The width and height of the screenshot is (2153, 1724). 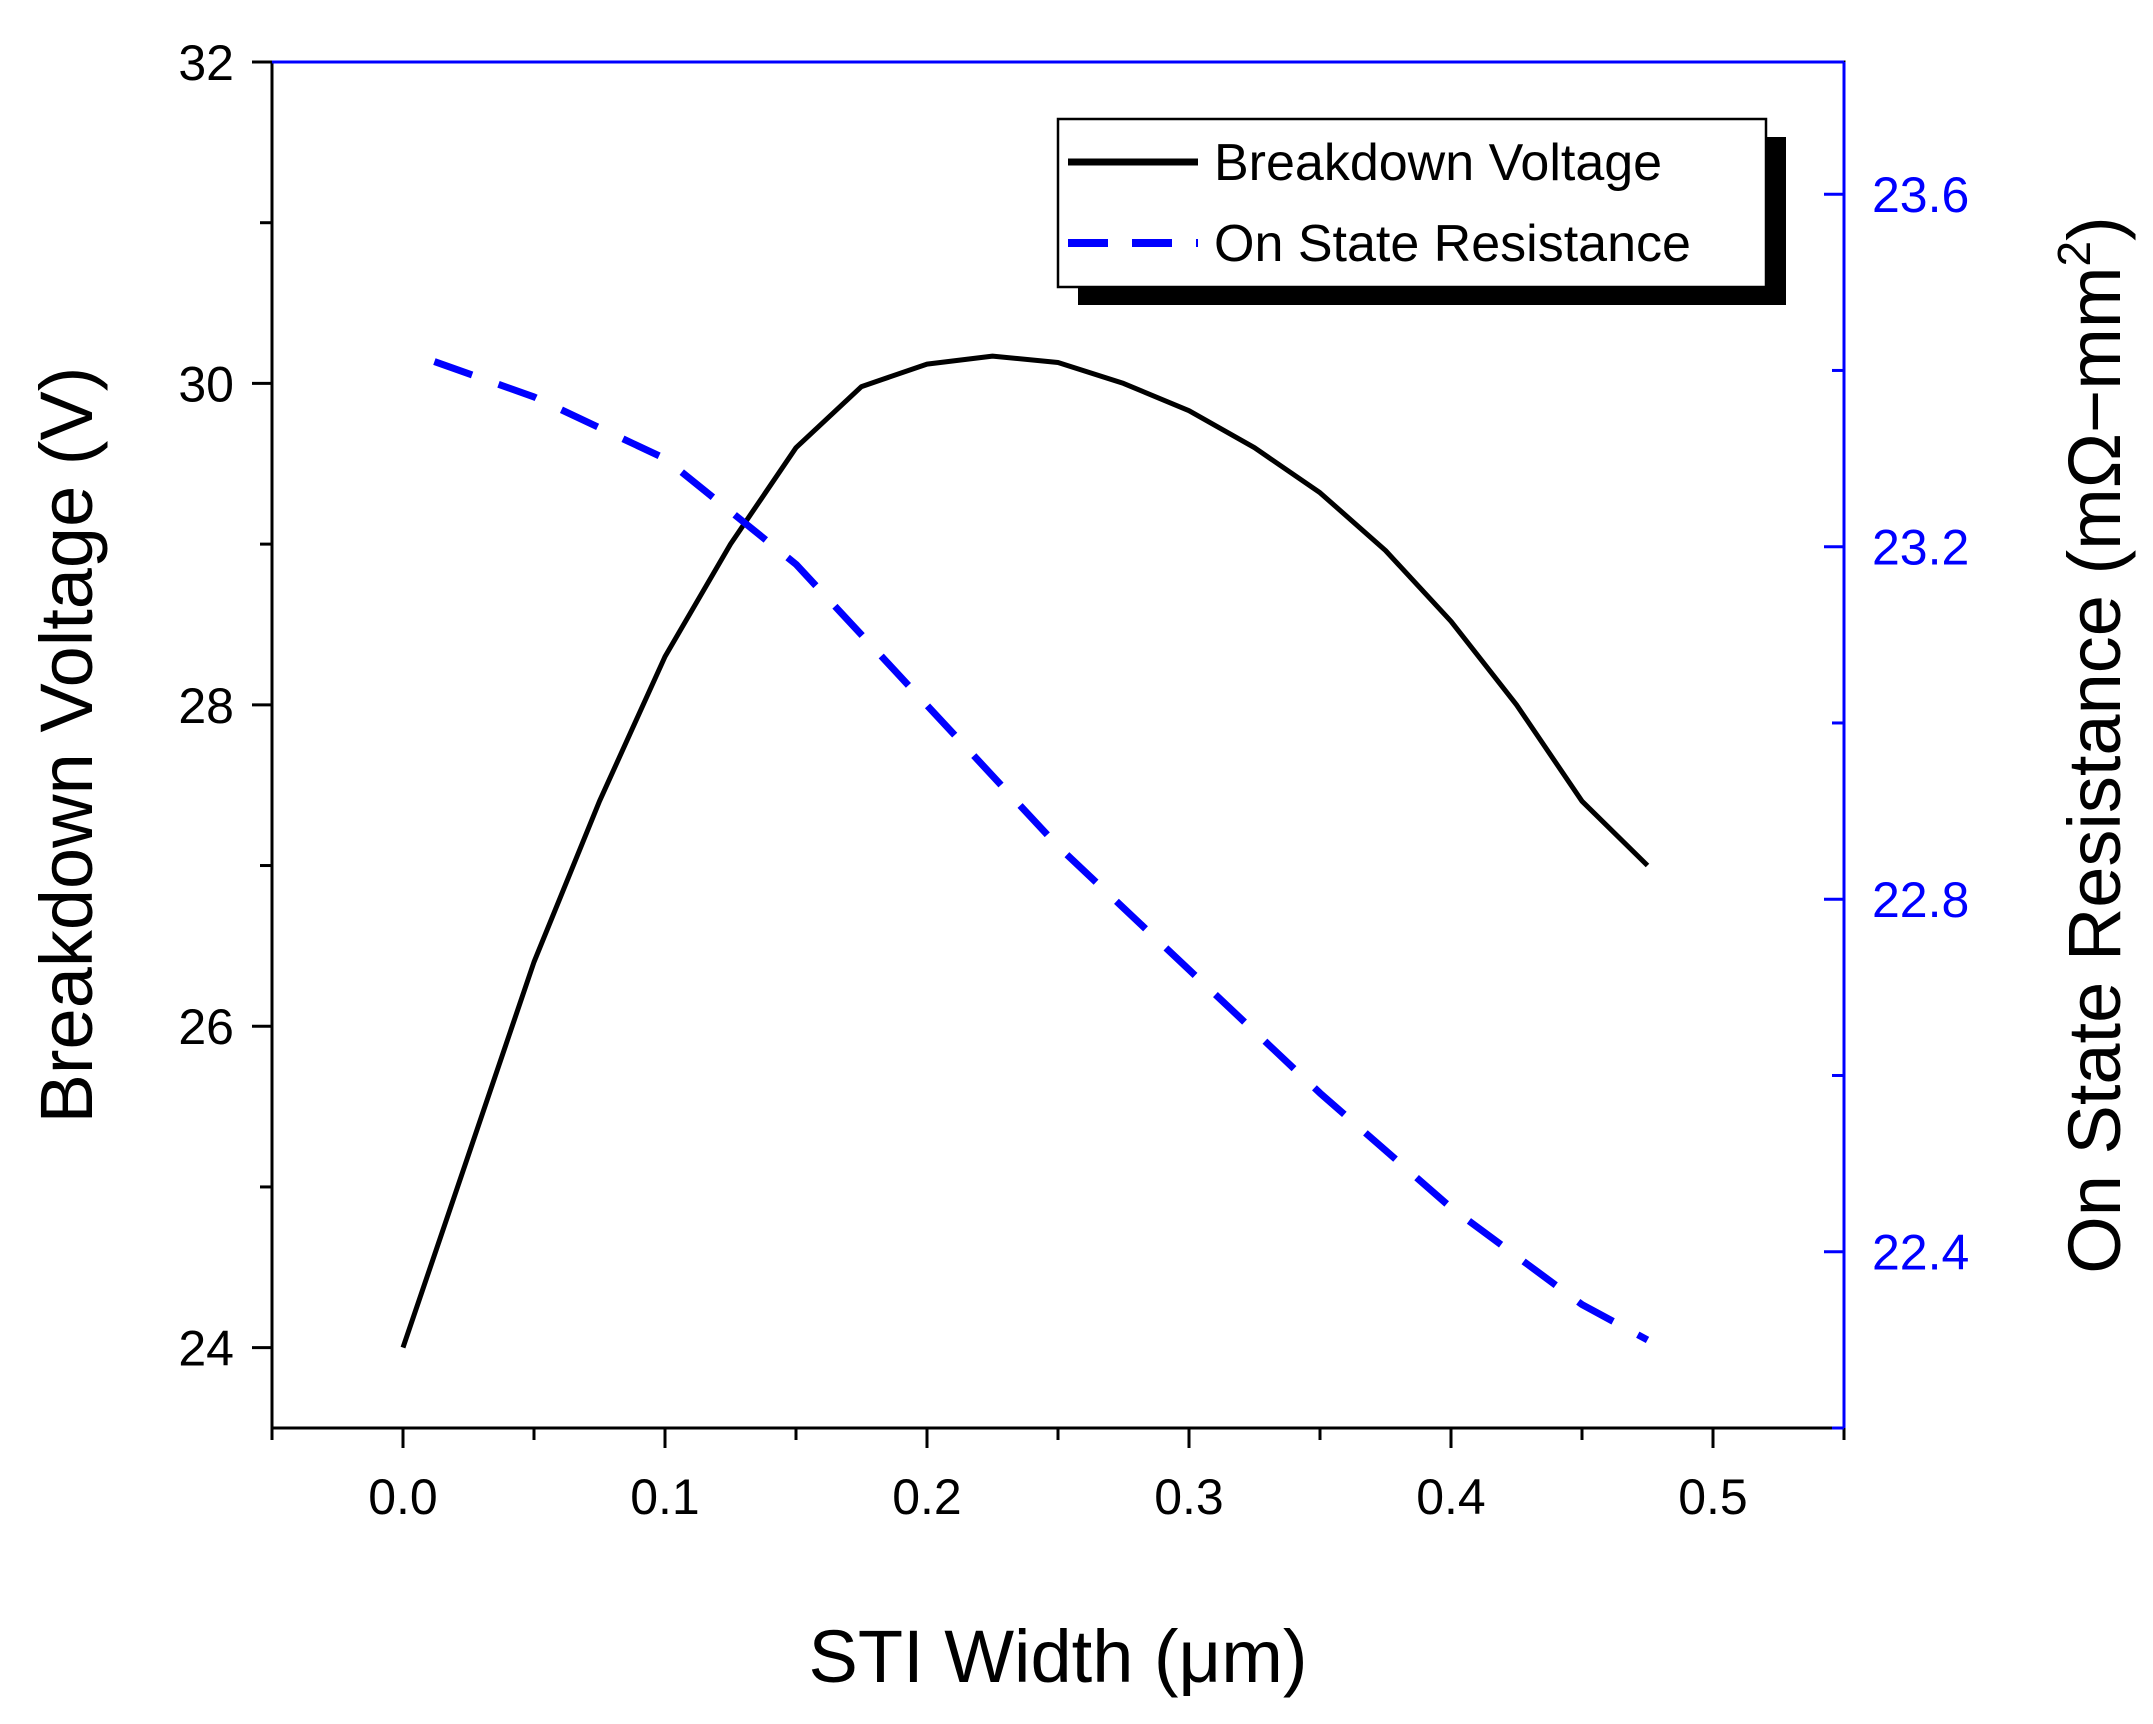 What do you see at coordinates (1058, 1656) in the screenshot?
I see `x-axis-title: STI Width (μm)` at bounding box center [1058, 1656].